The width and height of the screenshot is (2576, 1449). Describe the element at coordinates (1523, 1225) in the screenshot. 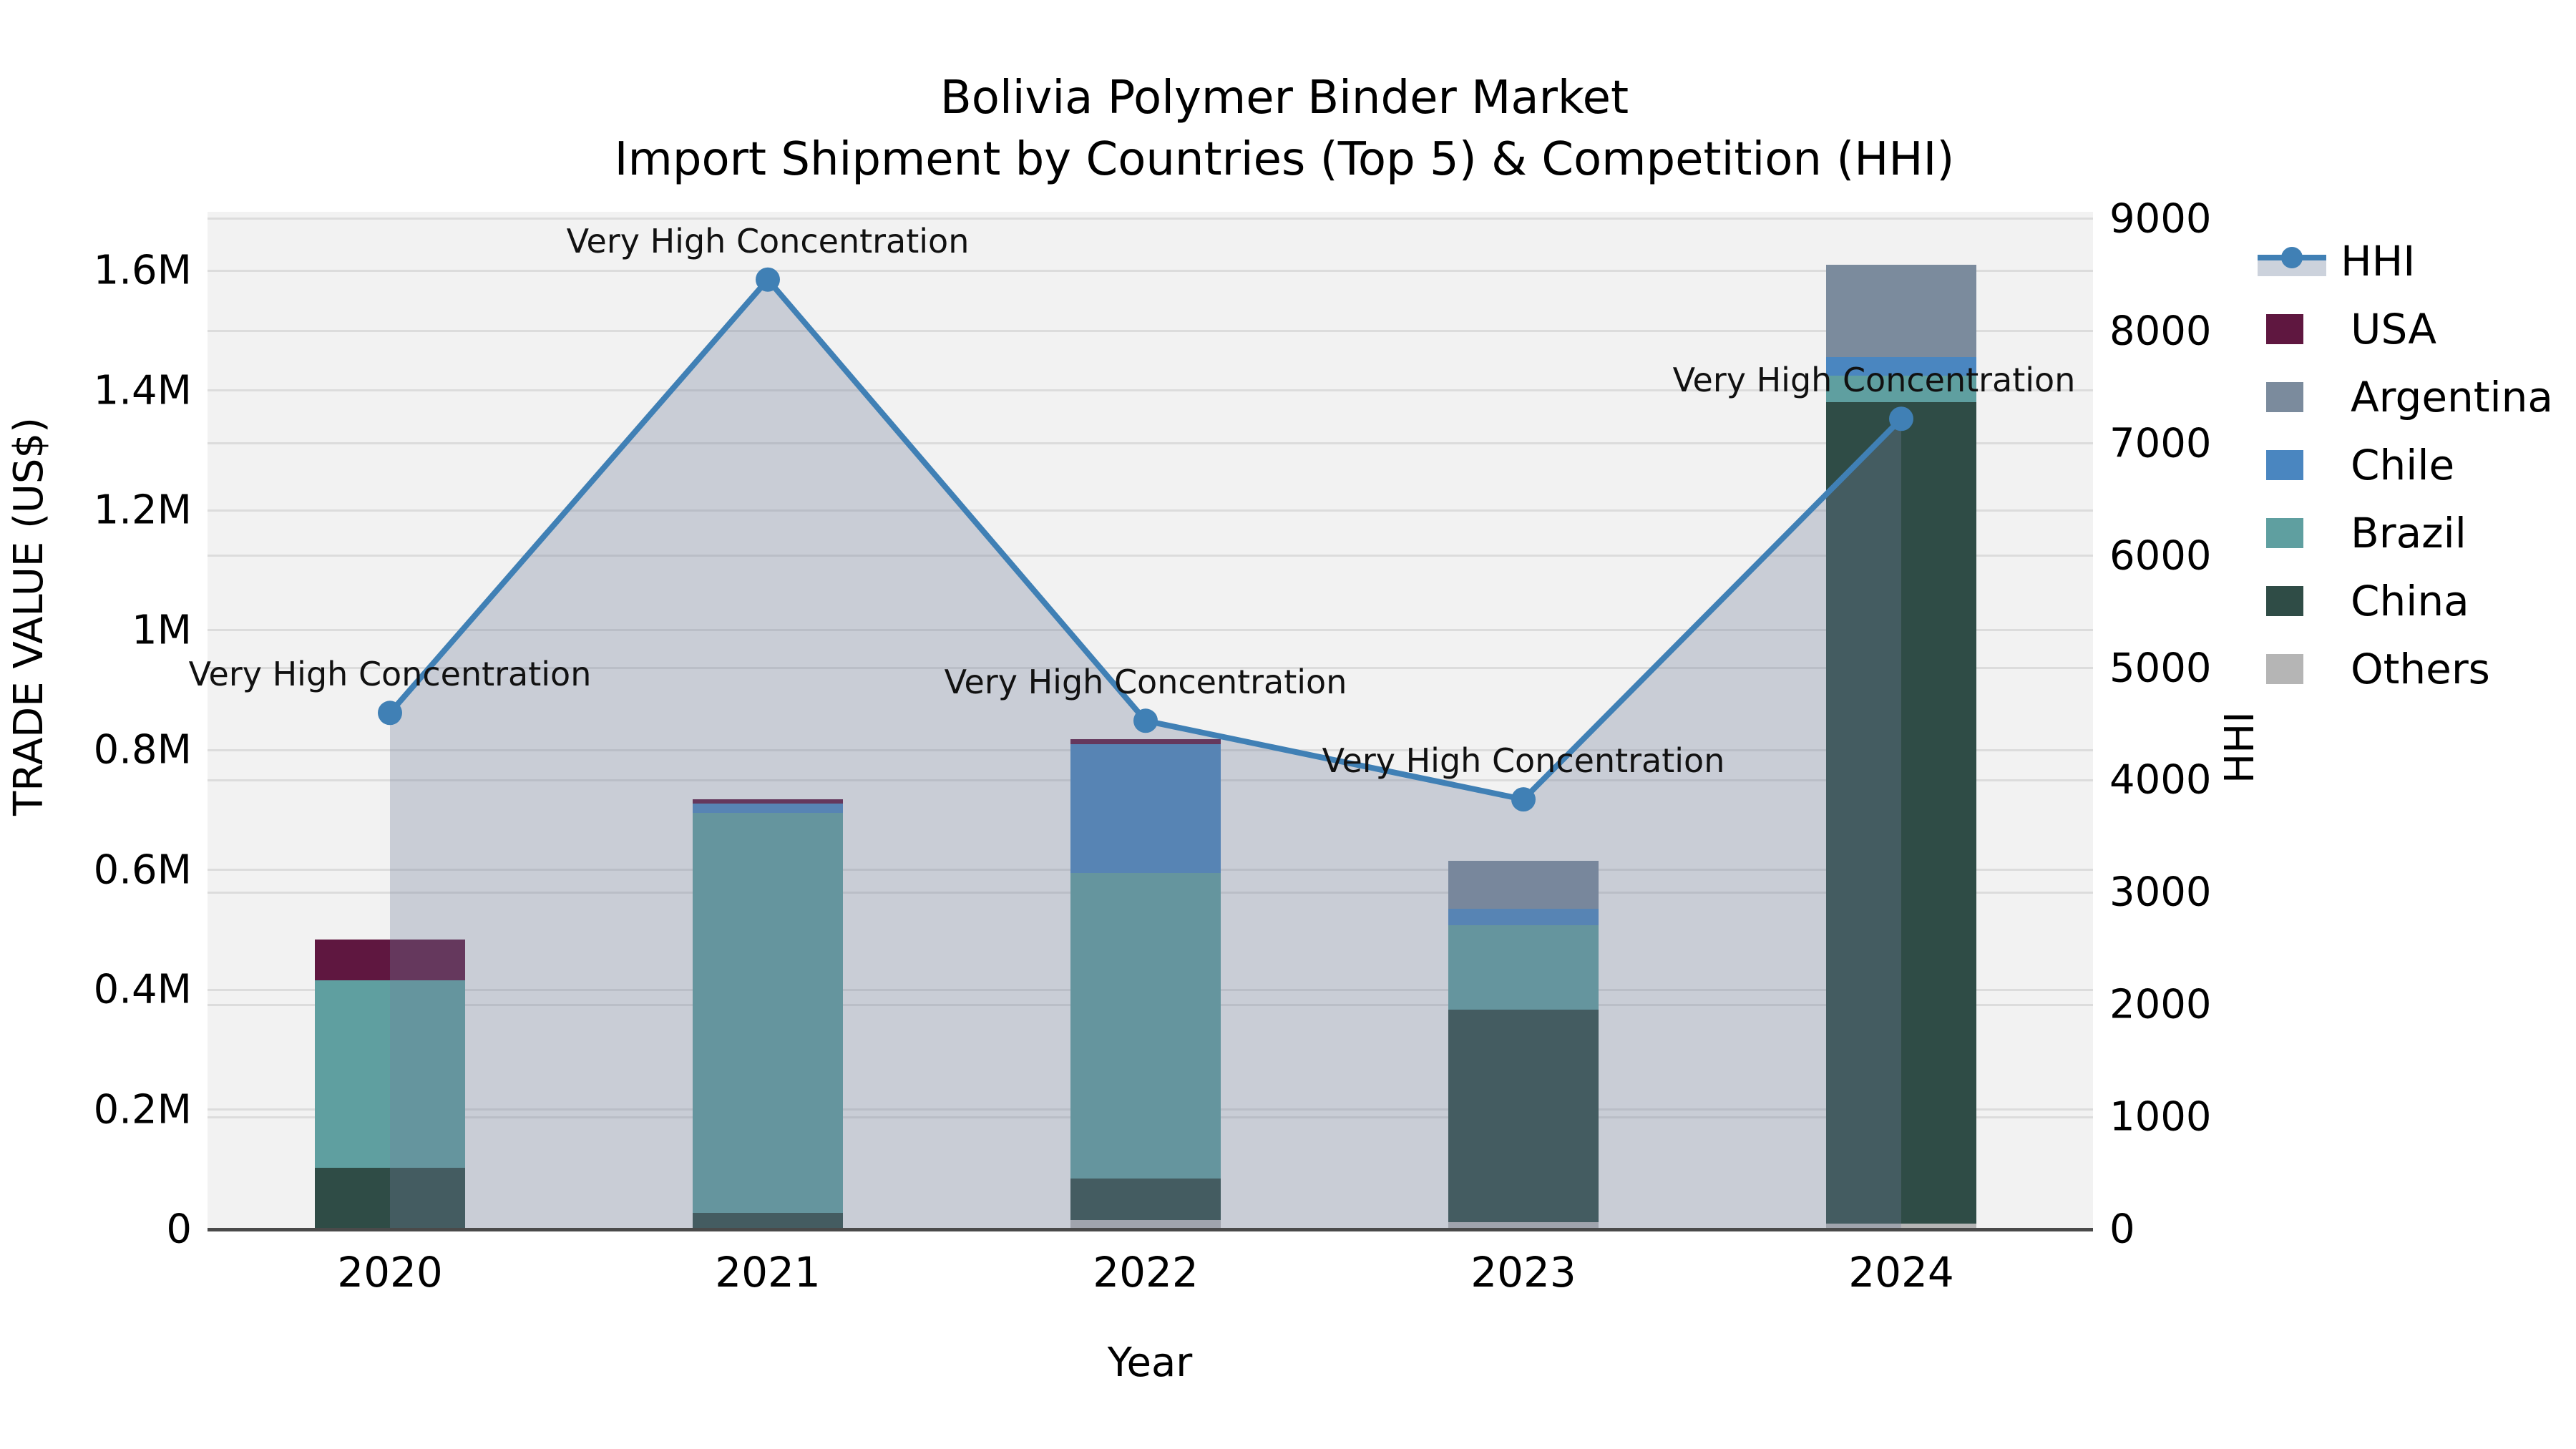

I see `bar-segment-2023-others` at that location.